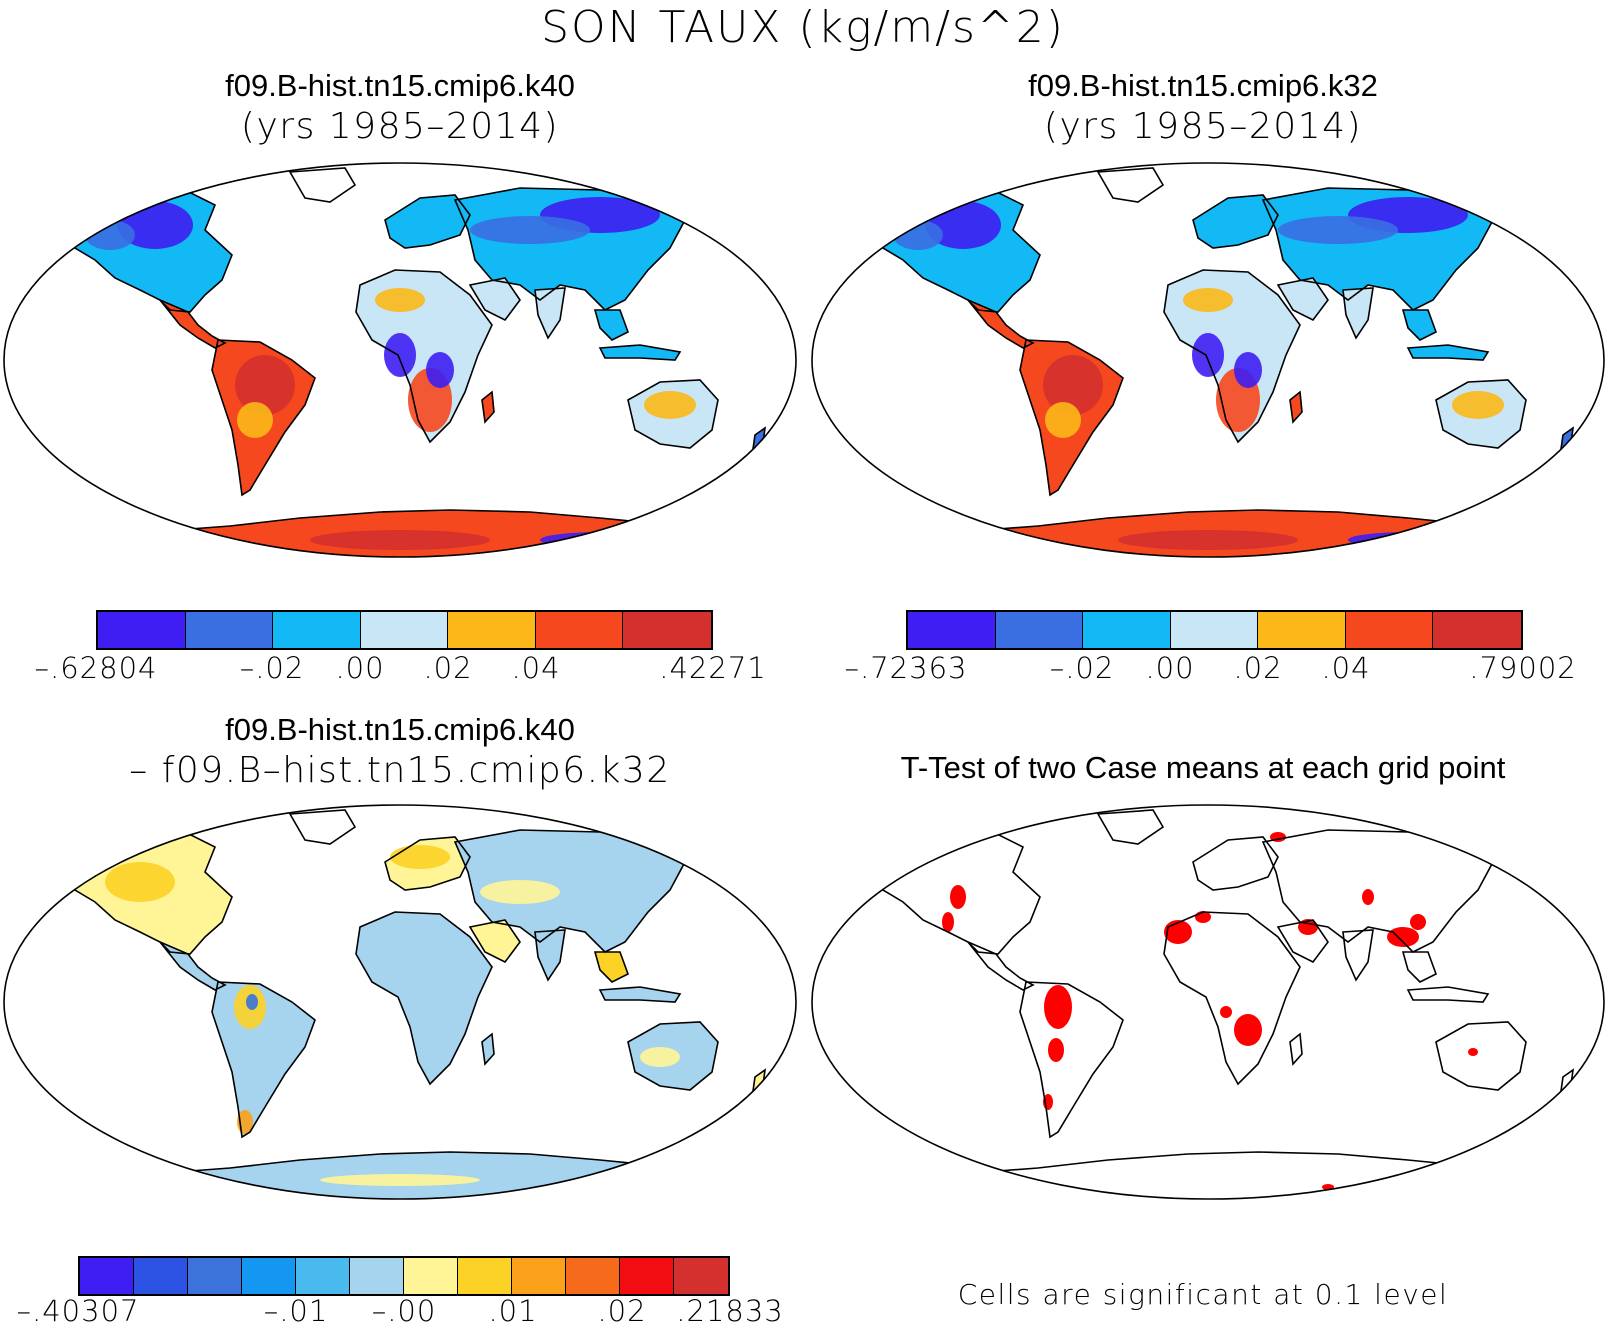 The height and width of the screenshot is (1328, 1606). What do you see at coordinates (1228, 1175) in the screenshot?
I see `continent-antarctica` at bounding box center [1228, 1175].